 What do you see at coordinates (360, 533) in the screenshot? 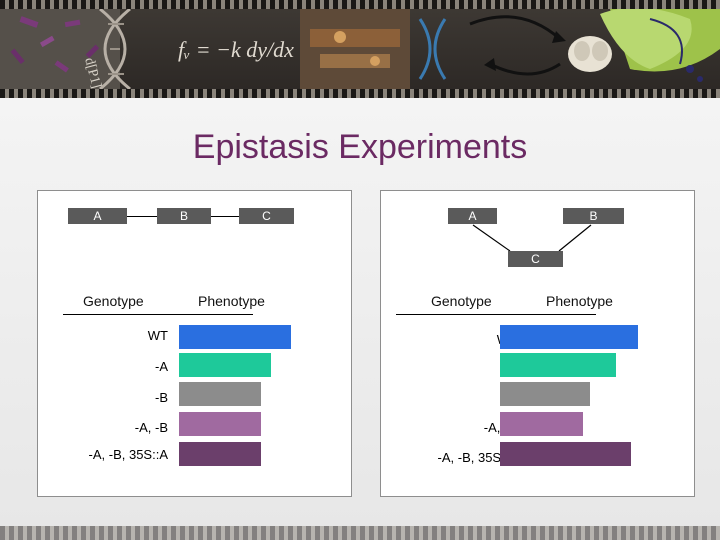
I see `film-strip-footer` at bounding box center [360, 533].